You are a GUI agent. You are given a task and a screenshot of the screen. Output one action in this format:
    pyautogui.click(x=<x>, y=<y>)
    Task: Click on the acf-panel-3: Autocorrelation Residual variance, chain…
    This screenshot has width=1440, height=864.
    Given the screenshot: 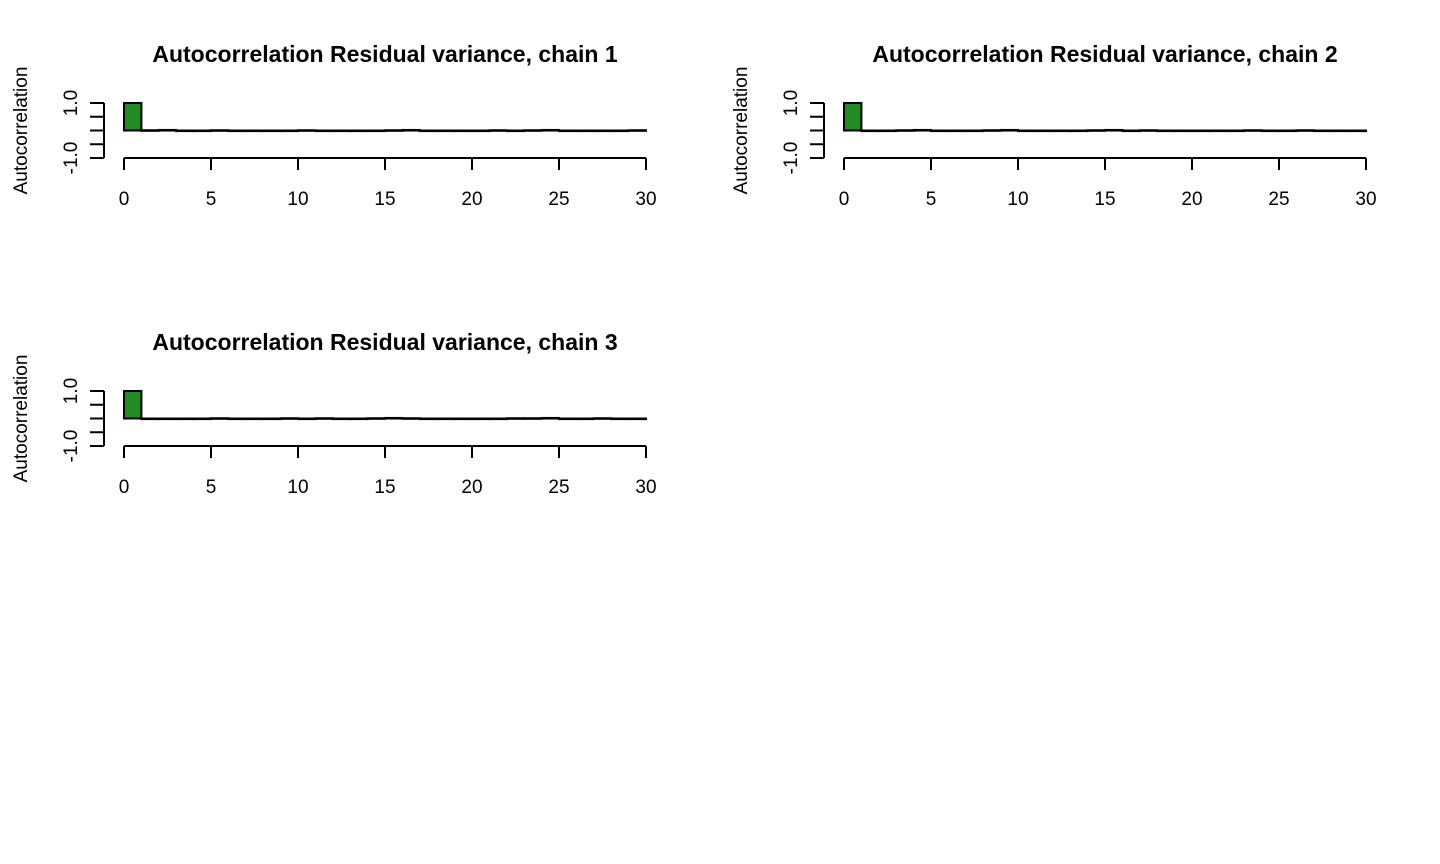 What is the action you would take?
    pyautogui.click(x=334, y=413)
    